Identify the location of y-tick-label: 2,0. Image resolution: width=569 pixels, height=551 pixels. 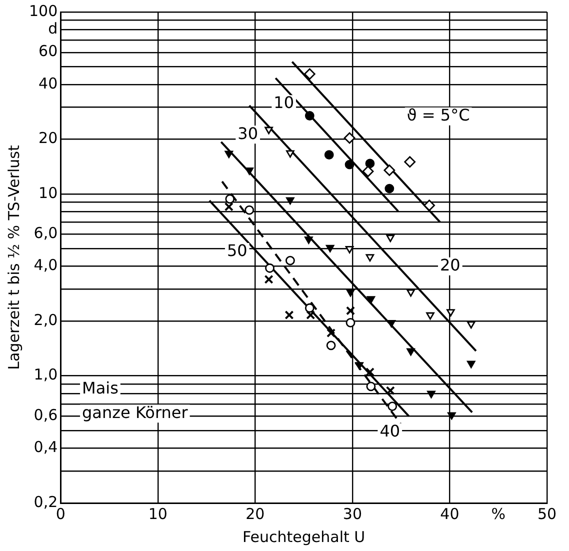
(46, 319).